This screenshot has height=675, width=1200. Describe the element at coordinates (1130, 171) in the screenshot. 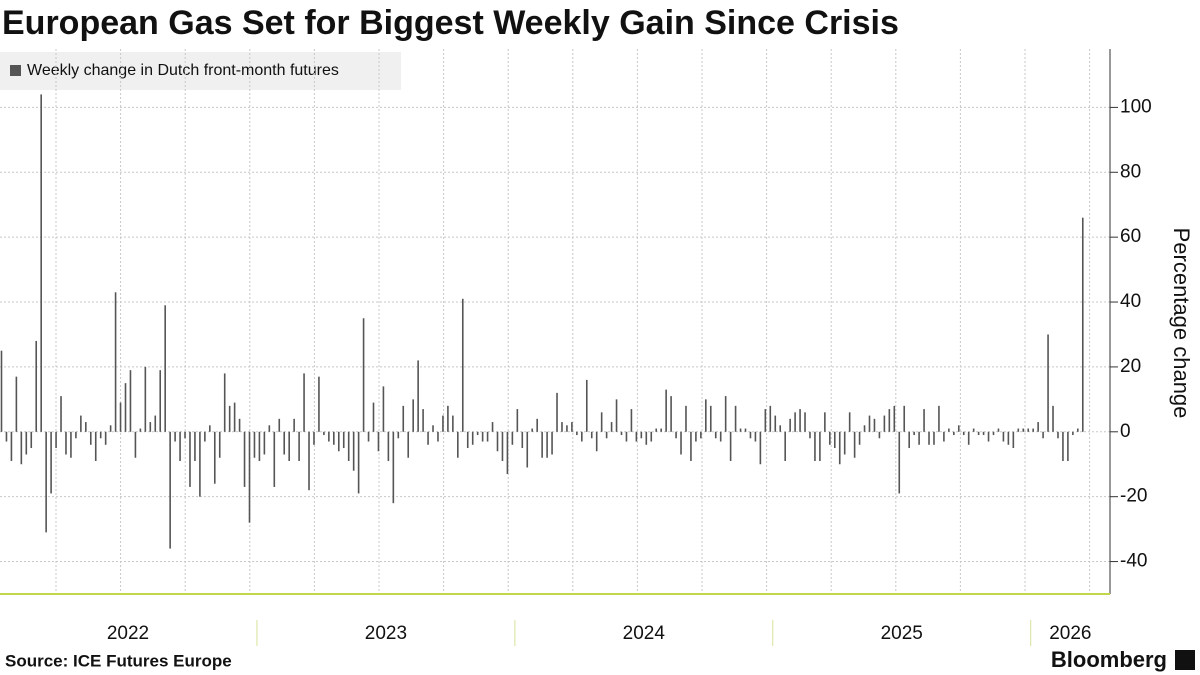

I see `y-tick-label: 80` at that location.